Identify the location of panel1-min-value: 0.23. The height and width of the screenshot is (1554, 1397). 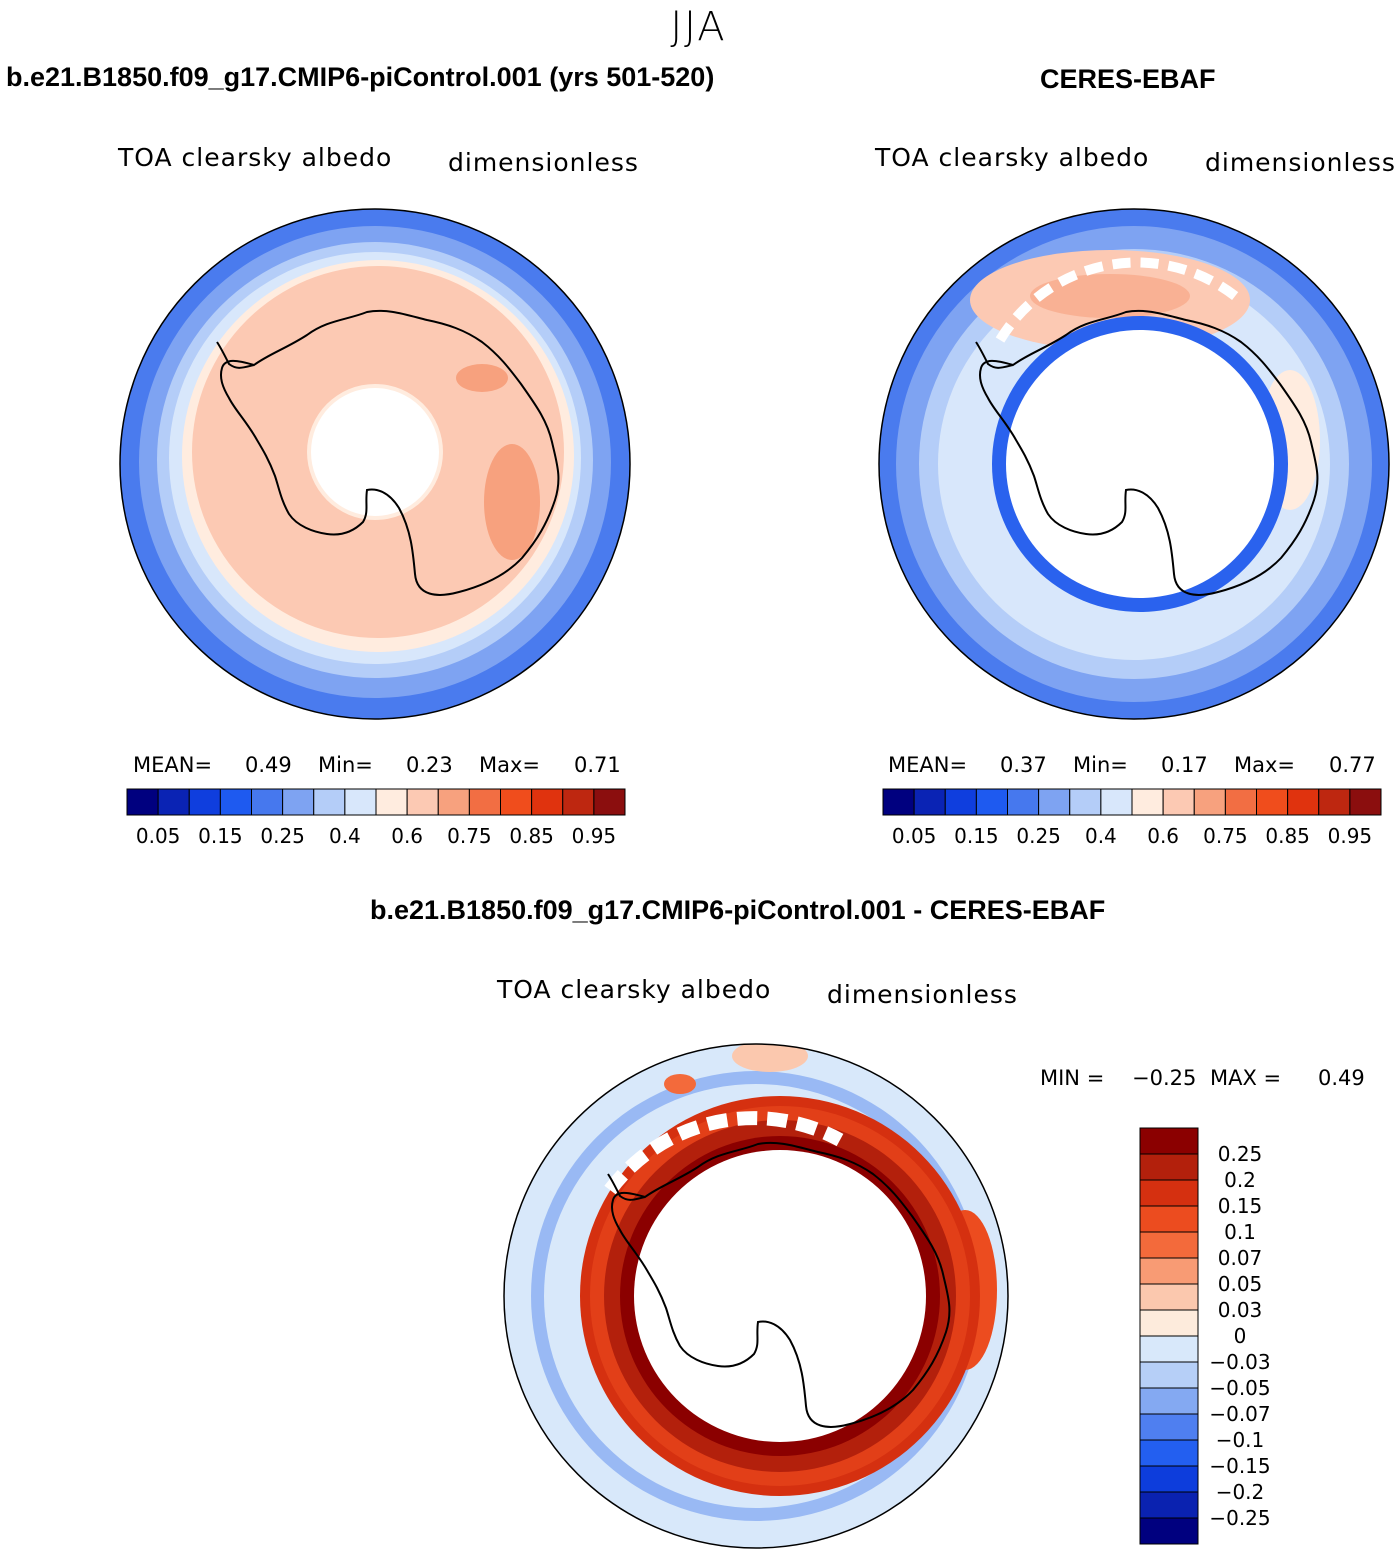
(429, 765).